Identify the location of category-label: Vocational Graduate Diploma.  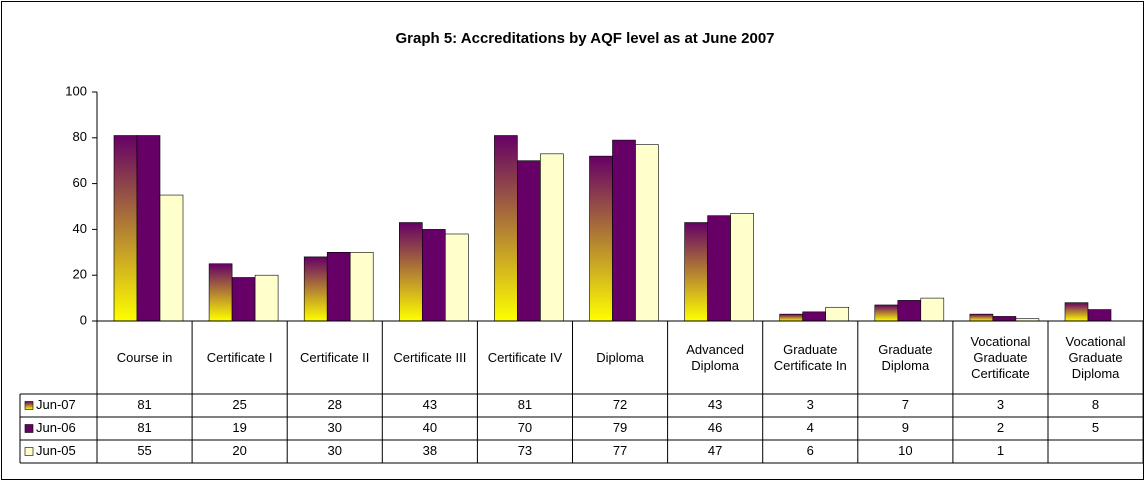
(1095, 357).